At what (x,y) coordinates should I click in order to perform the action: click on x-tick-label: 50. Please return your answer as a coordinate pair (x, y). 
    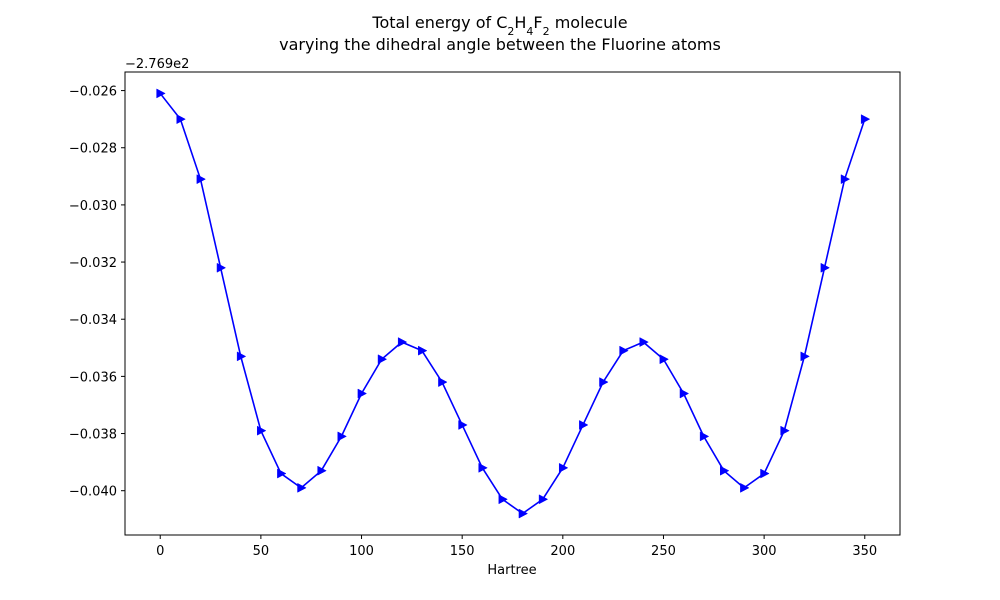
    Looking at the image, I should click on (261, 551).